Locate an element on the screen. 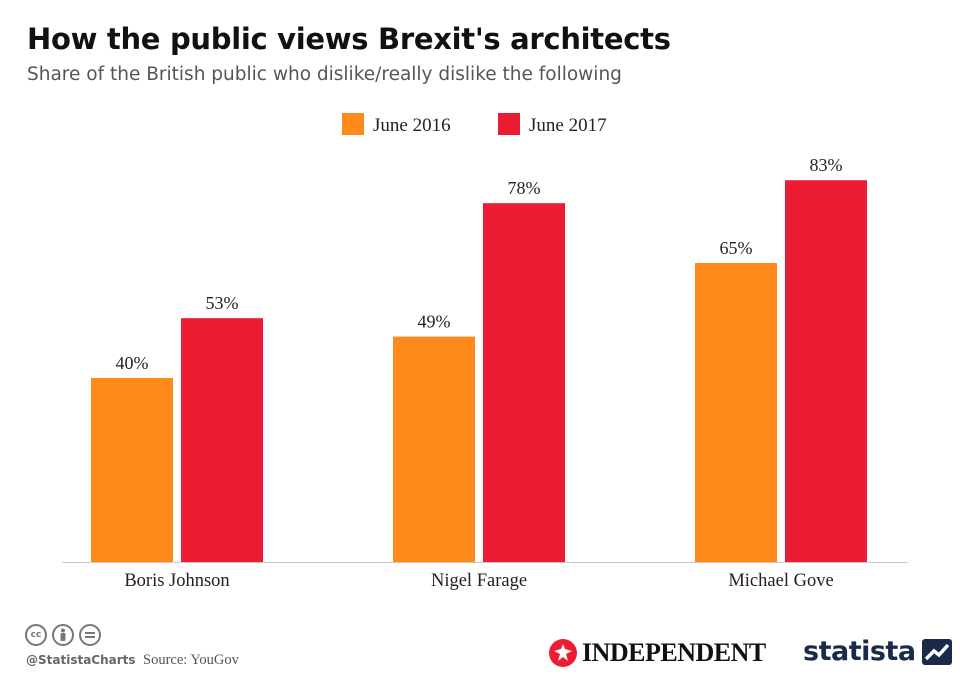 The image size is (960, 684). bar-value-label: 83% is located at coordinates (826, 165).